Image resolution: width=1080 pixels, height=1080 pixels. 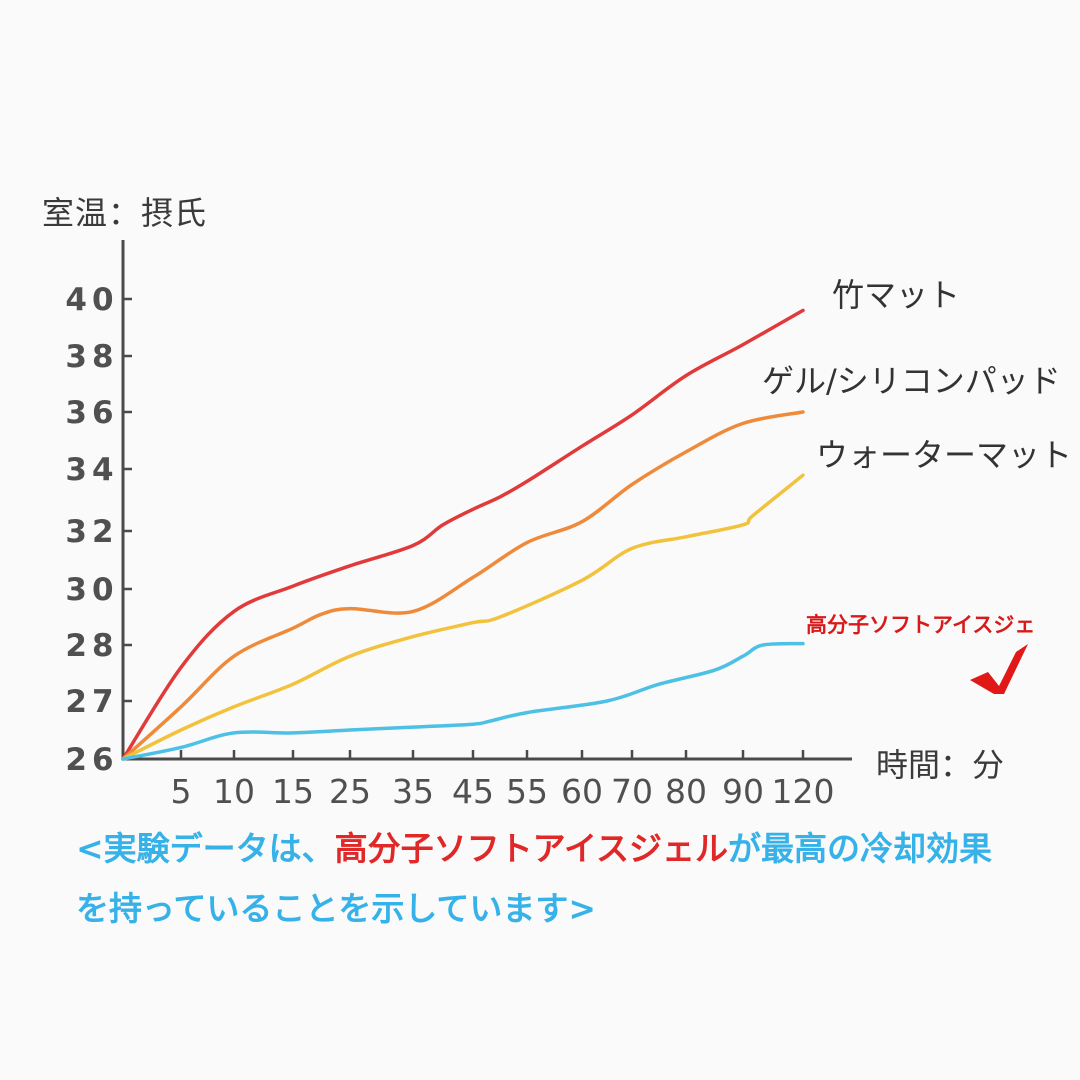 I want to click on x-tick-label: 10, so click(x=234, y=791).